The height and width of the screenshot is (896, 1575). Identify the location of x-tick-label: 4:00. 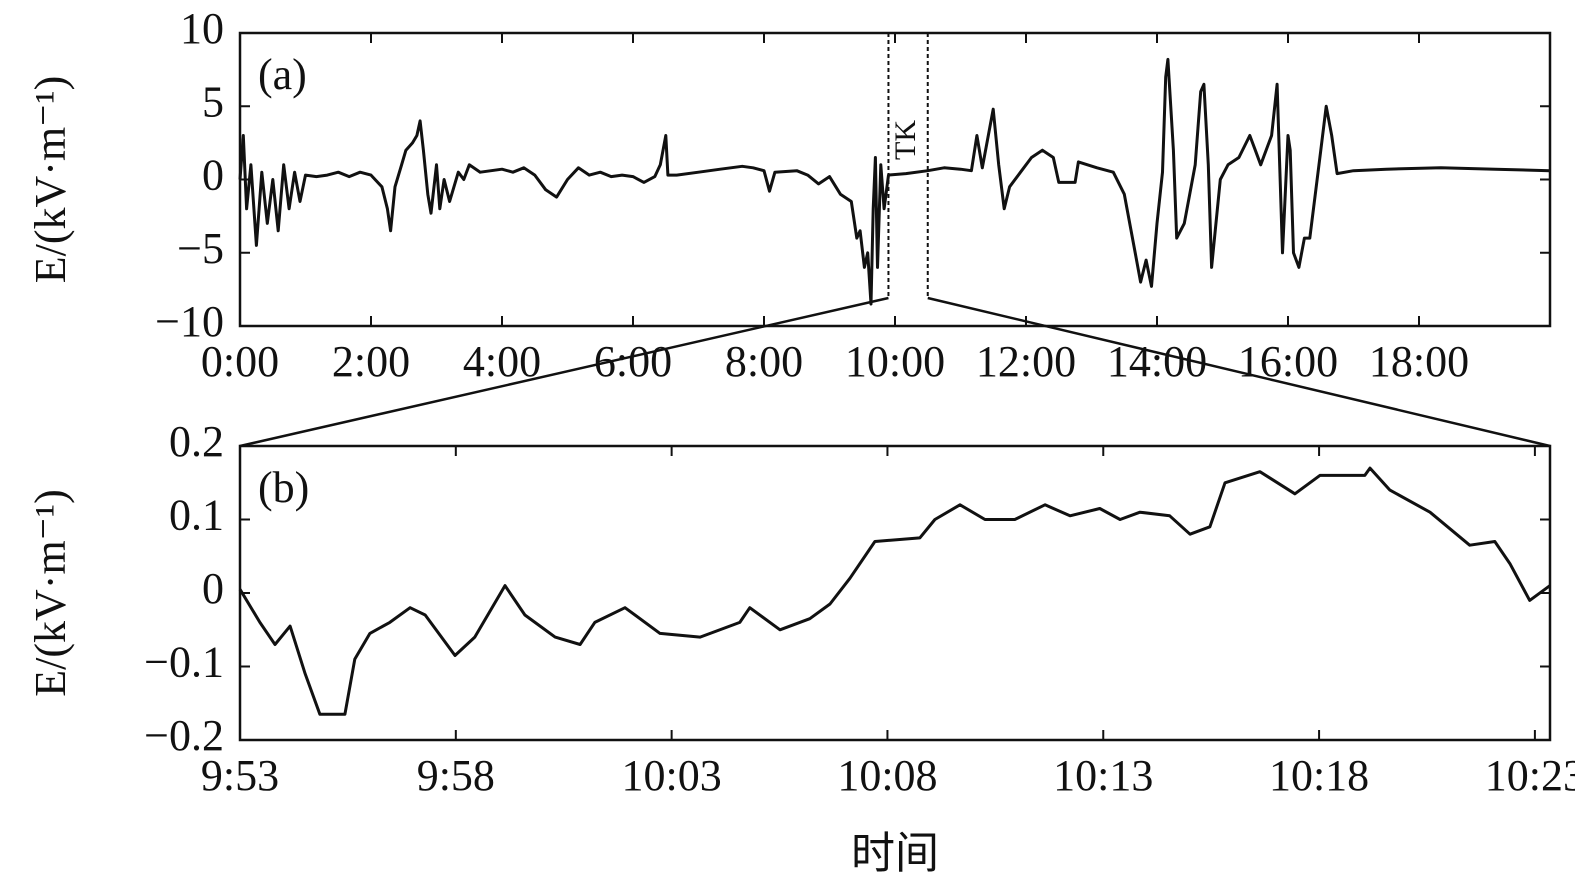
(502, 361).